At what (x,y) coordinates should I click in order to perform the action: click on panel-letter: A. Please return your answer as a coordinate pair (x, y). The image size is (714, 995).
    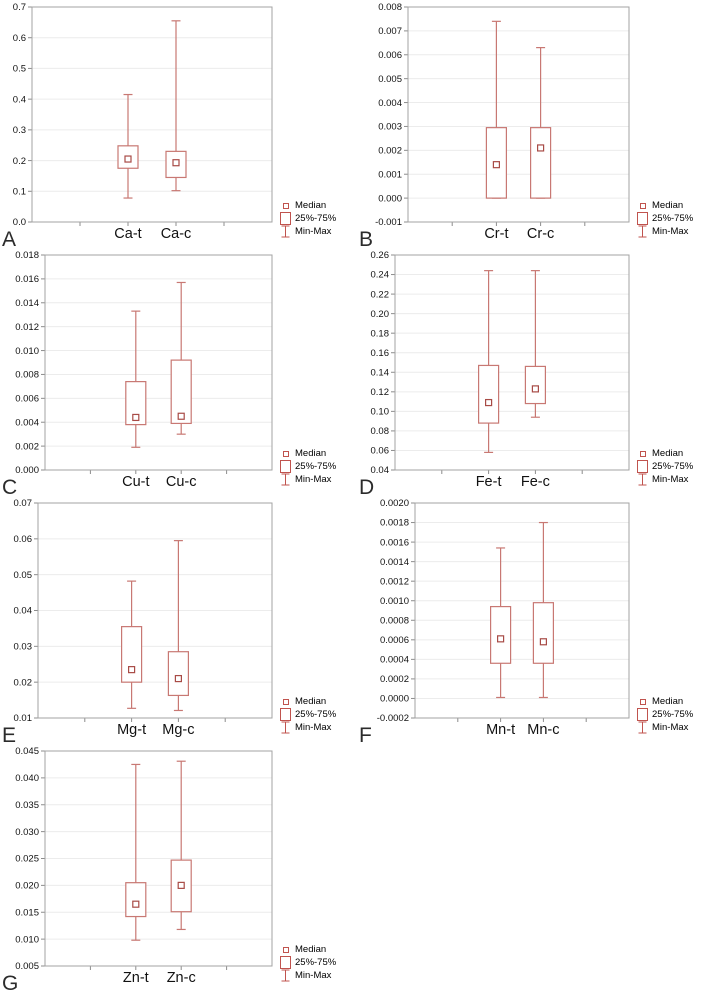
    Looking at the image, I should click on (9, 239).